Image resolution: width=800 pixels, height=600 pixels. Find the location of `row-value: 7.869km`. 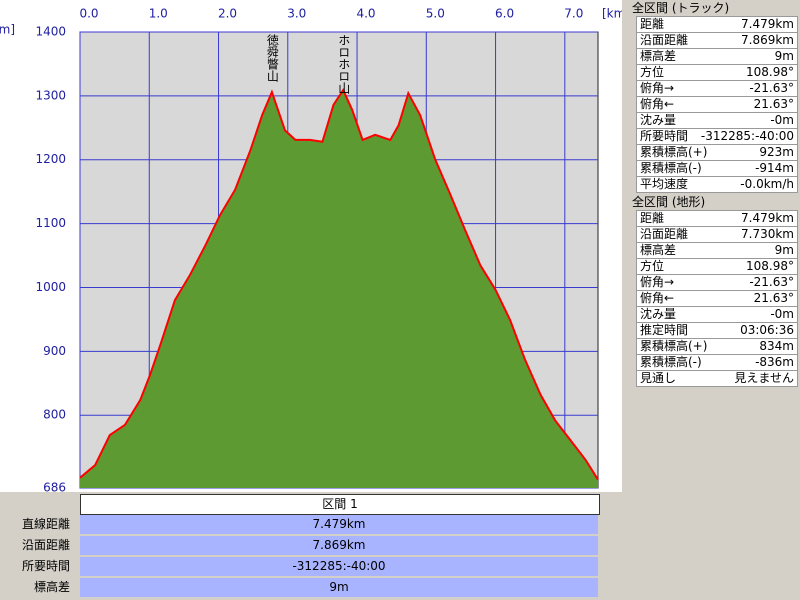

row-value: 7.869km is located at coordinates (339, 545).